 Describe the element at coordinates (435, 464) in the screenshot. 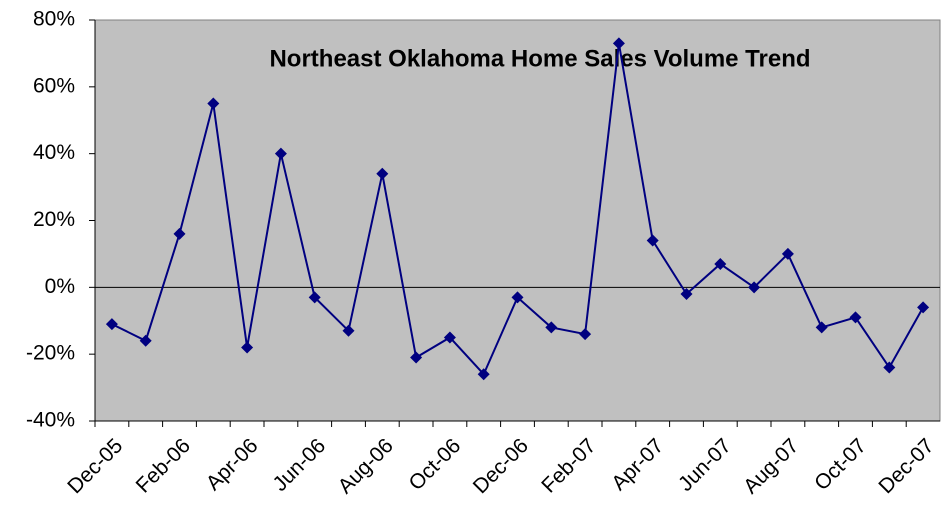

I see `x-tick-label: Oct-06` at that location.